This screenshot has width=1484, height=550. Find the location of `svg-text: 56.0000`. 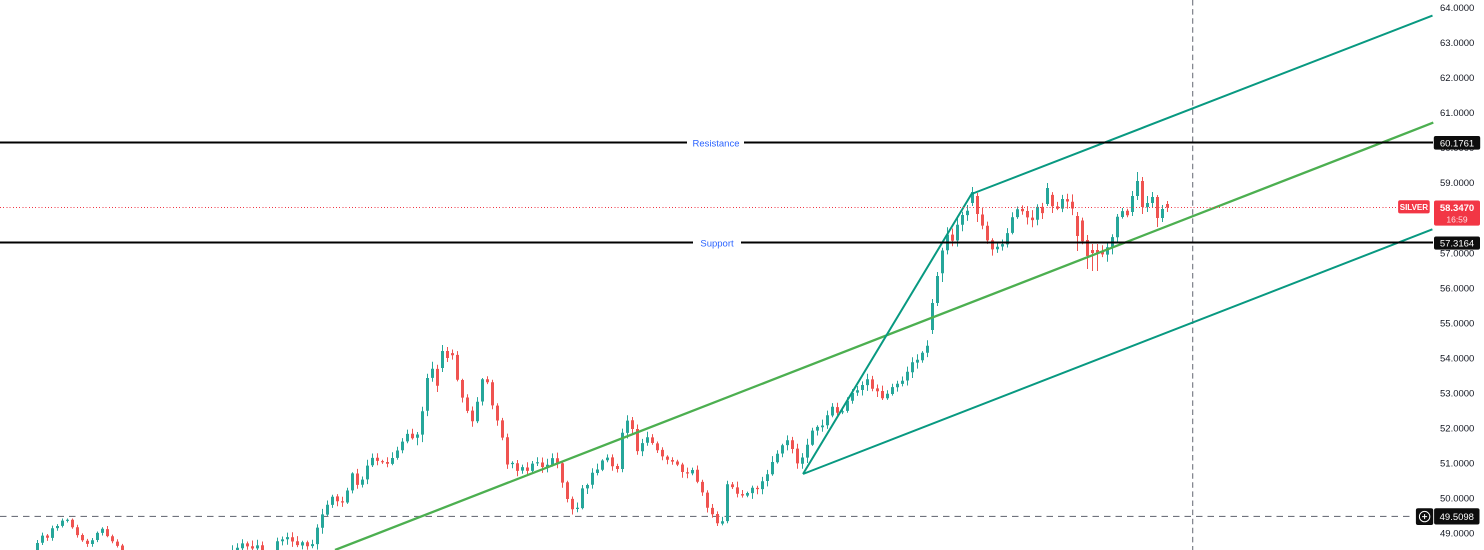

svg-text: 56.0000 is located at coordinates (1457, 288).